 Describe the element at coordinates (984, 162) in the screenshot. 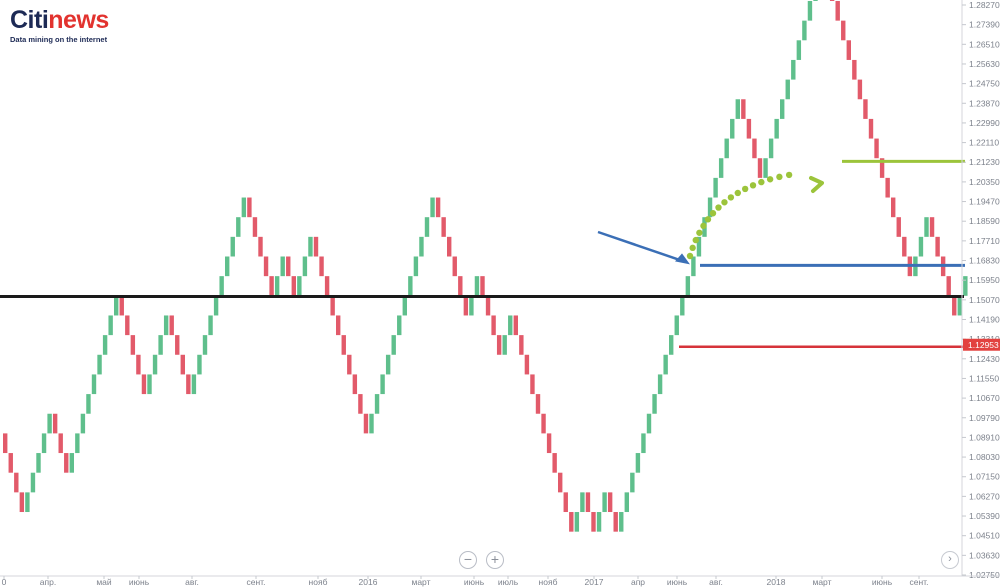

I see `y-tick-label: 1.21230` at that location.